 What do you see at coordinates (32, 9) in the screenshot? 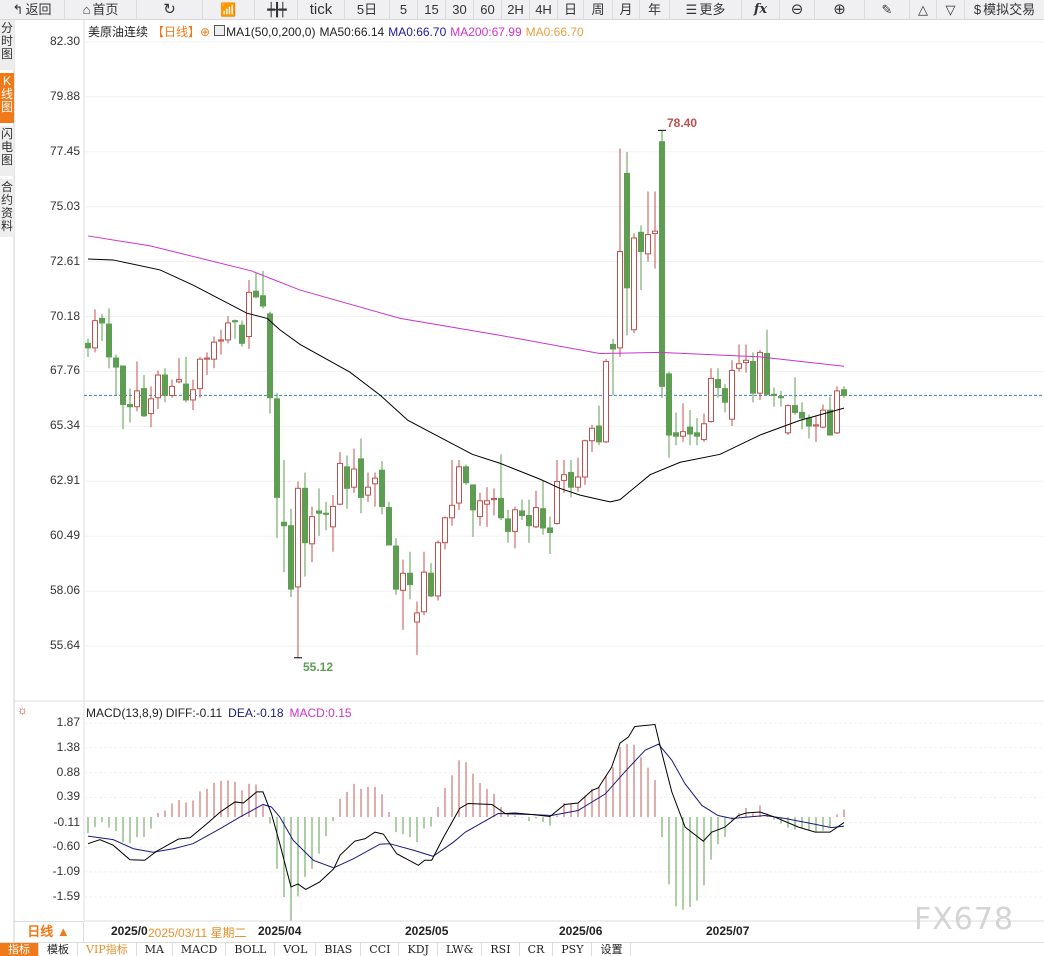
I see `back-button: ↰ 返回` at bounding box center [32, 9].